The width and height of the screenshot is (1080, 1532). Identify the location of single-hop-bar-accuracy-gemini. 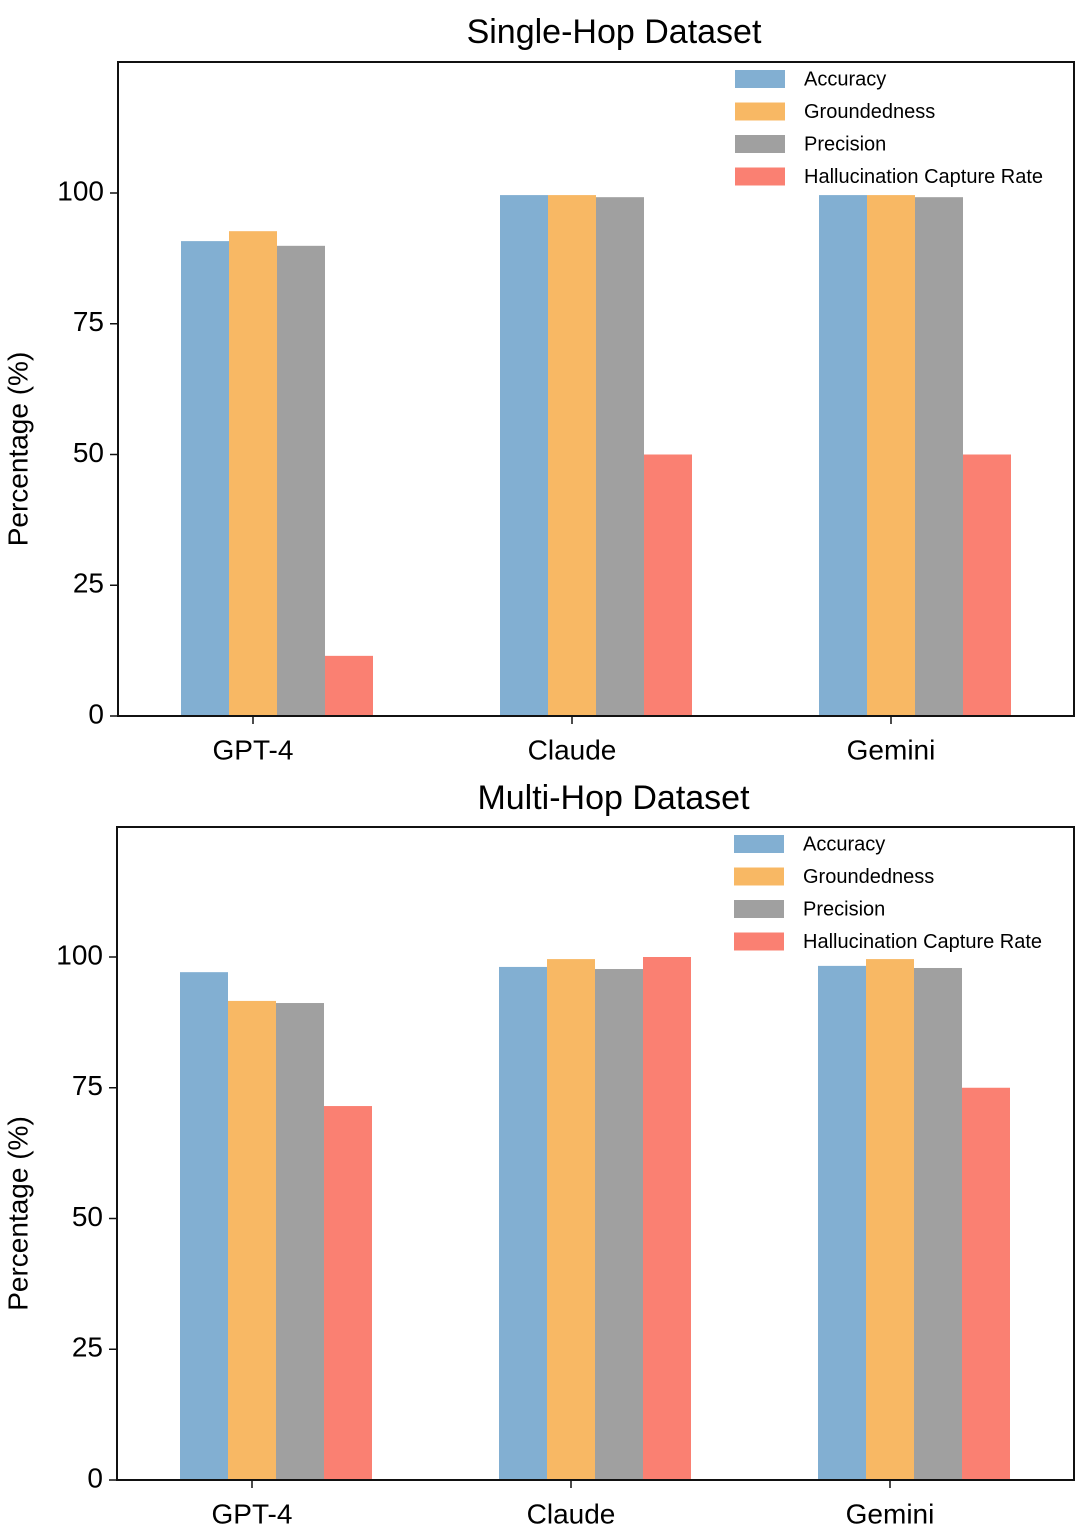
(843, 456).